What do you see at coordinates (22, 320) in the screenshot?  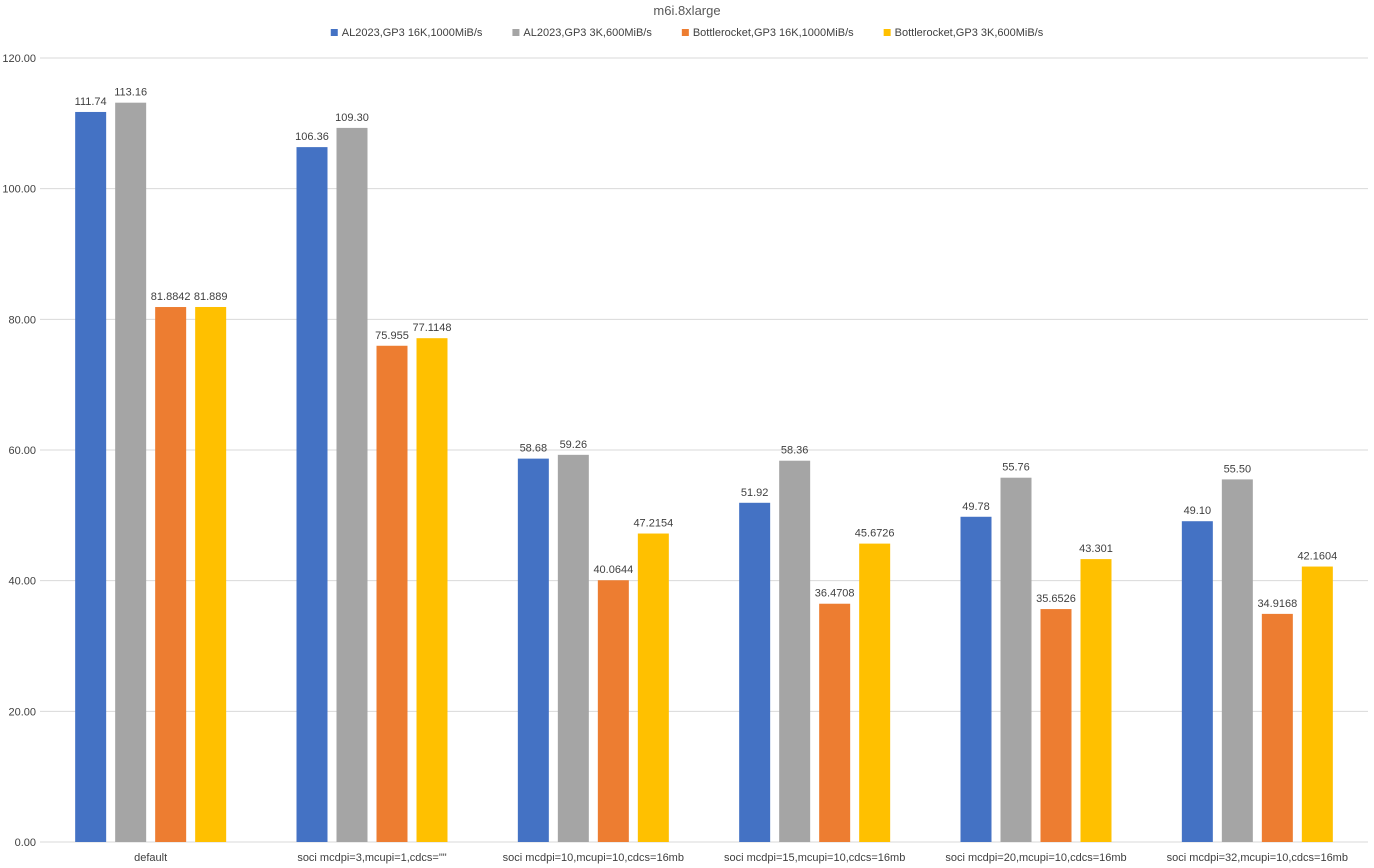 I see `y-tick-label: 80.00` at bounding box center [22, 320].